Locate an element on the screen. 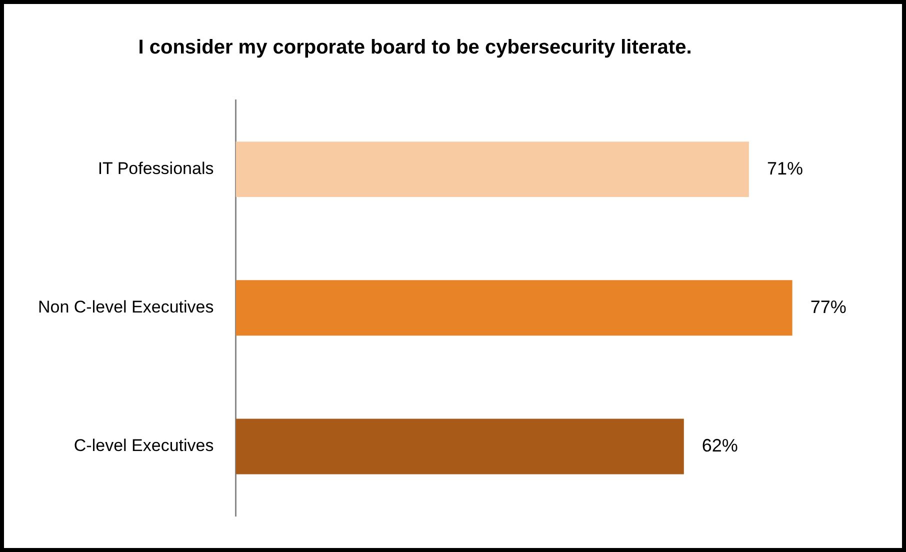 The width and height of the screenshot is (906, 552). chart-title: I consider my corporate board to be cybersecurity literate. is located at coordinates (415, 47).